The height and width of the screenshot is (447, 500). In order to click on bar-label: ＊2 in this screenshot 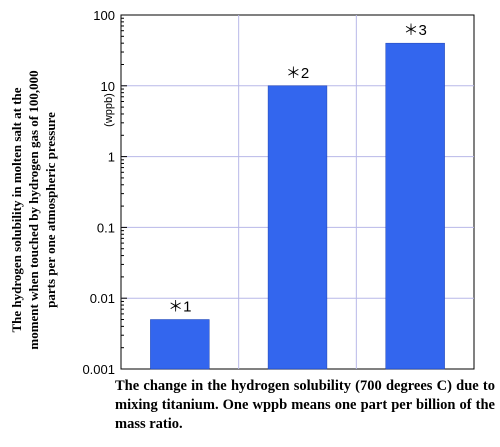, I will do `click(297, 73)`.